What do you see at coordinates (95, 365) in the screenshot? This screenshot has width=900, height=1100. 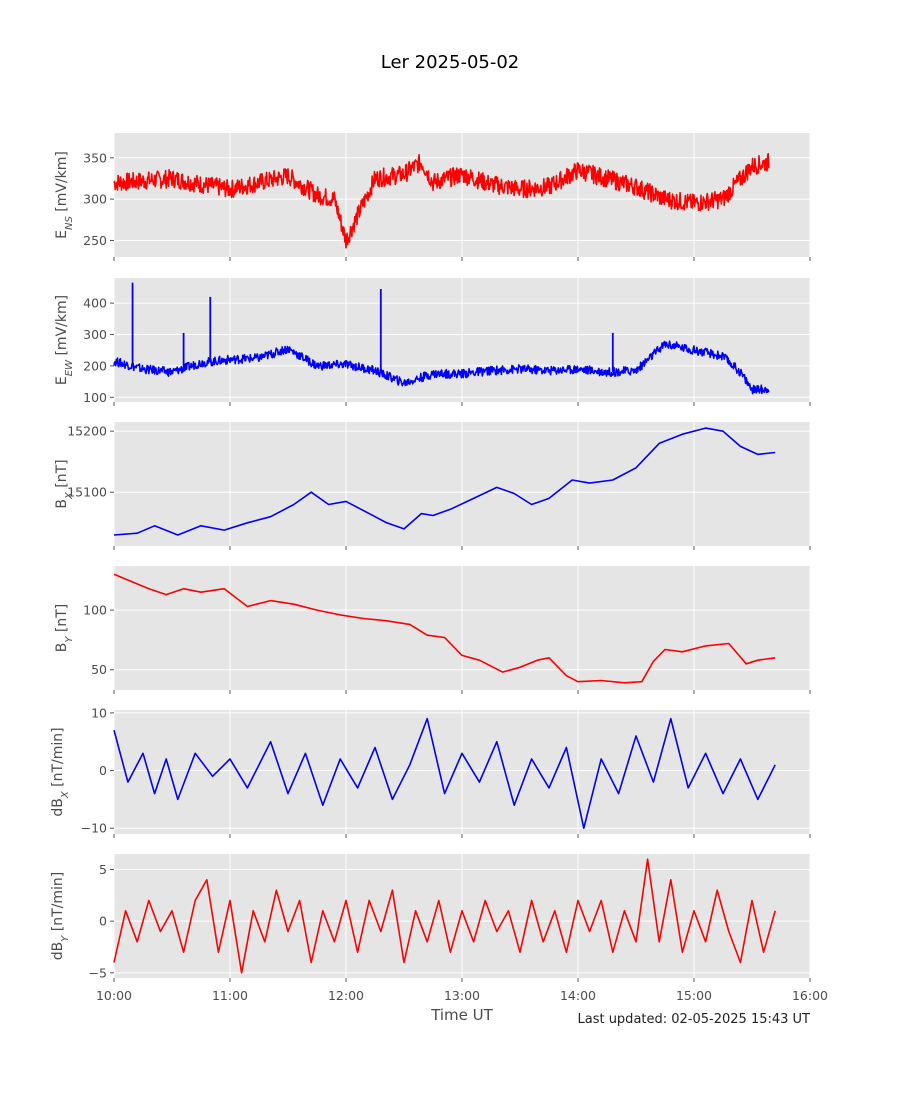 I see `y-tick-label: 200` at bounding box center [95, 365].